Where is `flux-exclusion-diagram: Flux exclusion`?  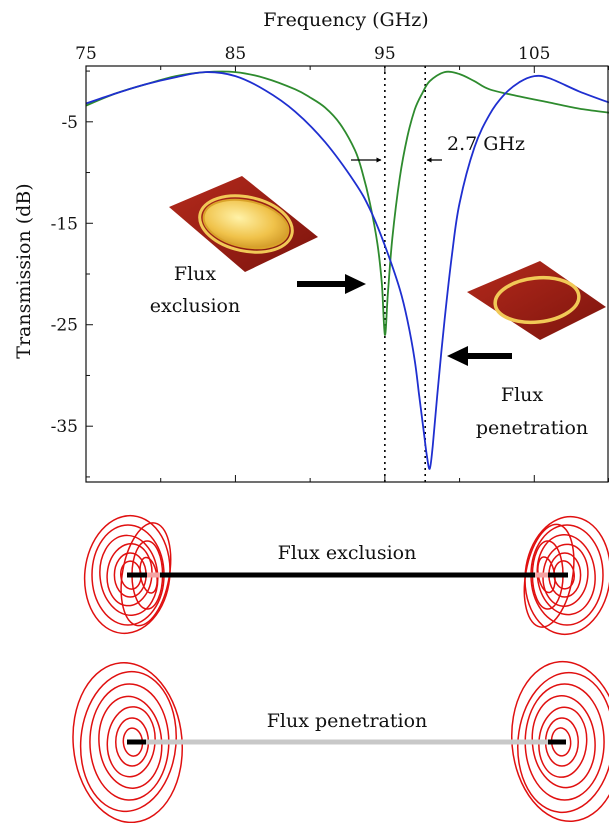 flux-exclusion-diagram: Flux exclusion is located at coordinates (346, 575).